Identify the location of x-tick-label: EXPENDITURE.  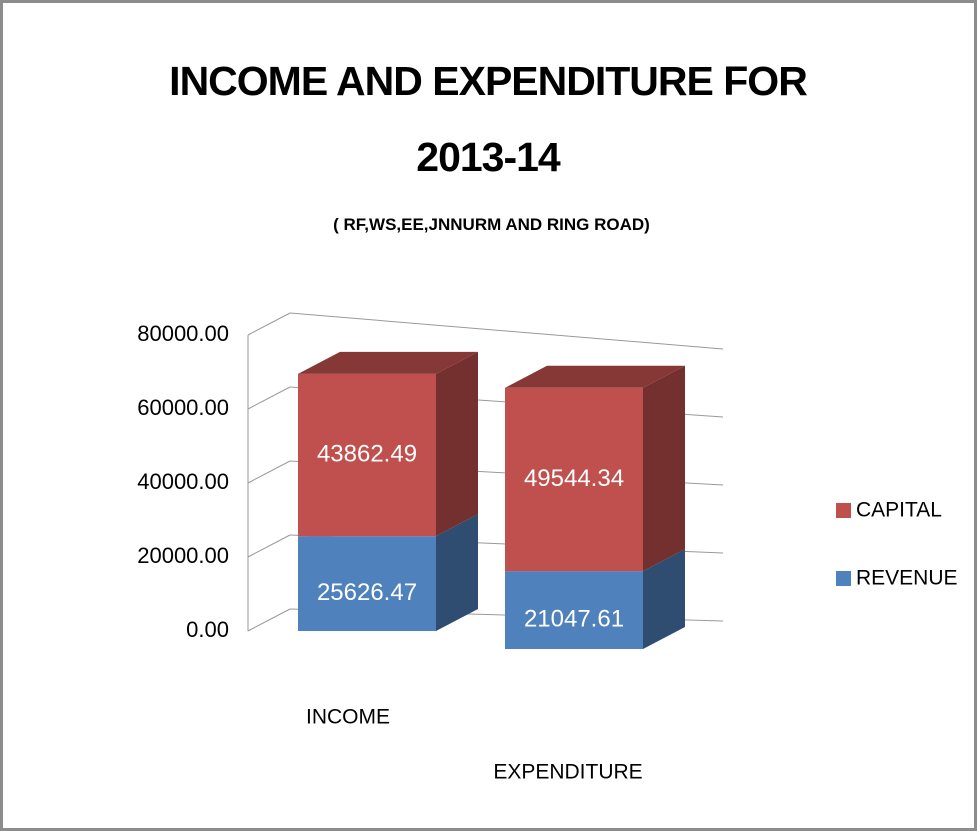
(567, 772).